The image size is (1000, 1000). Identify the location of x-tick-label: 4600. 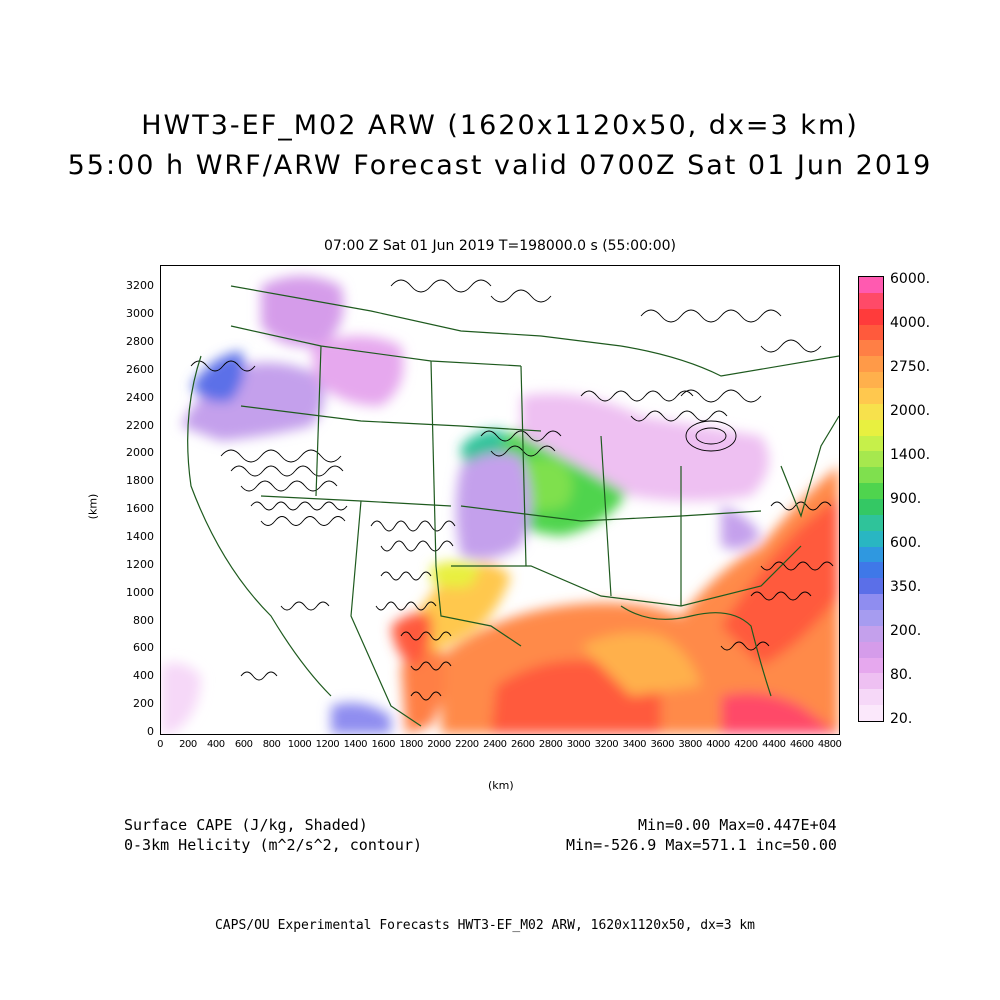
(801, 744).